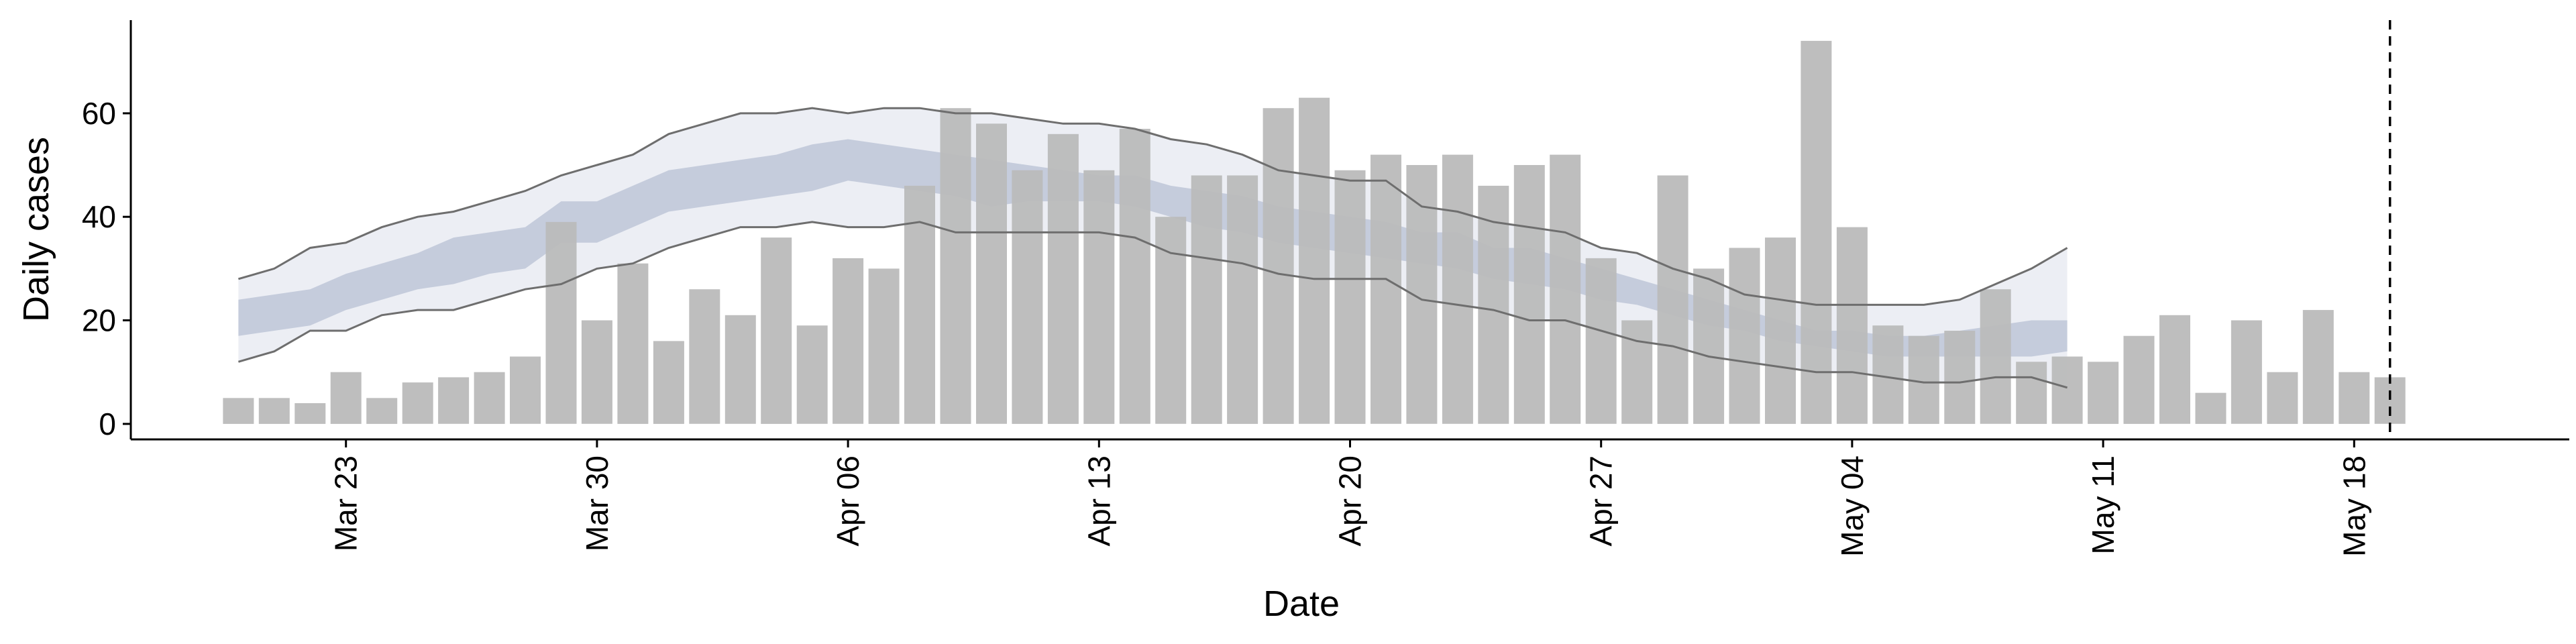 This screenshot has height=644, width=2576. I want to click on y-ticks: 0 20 40 60, so click(106, 268).